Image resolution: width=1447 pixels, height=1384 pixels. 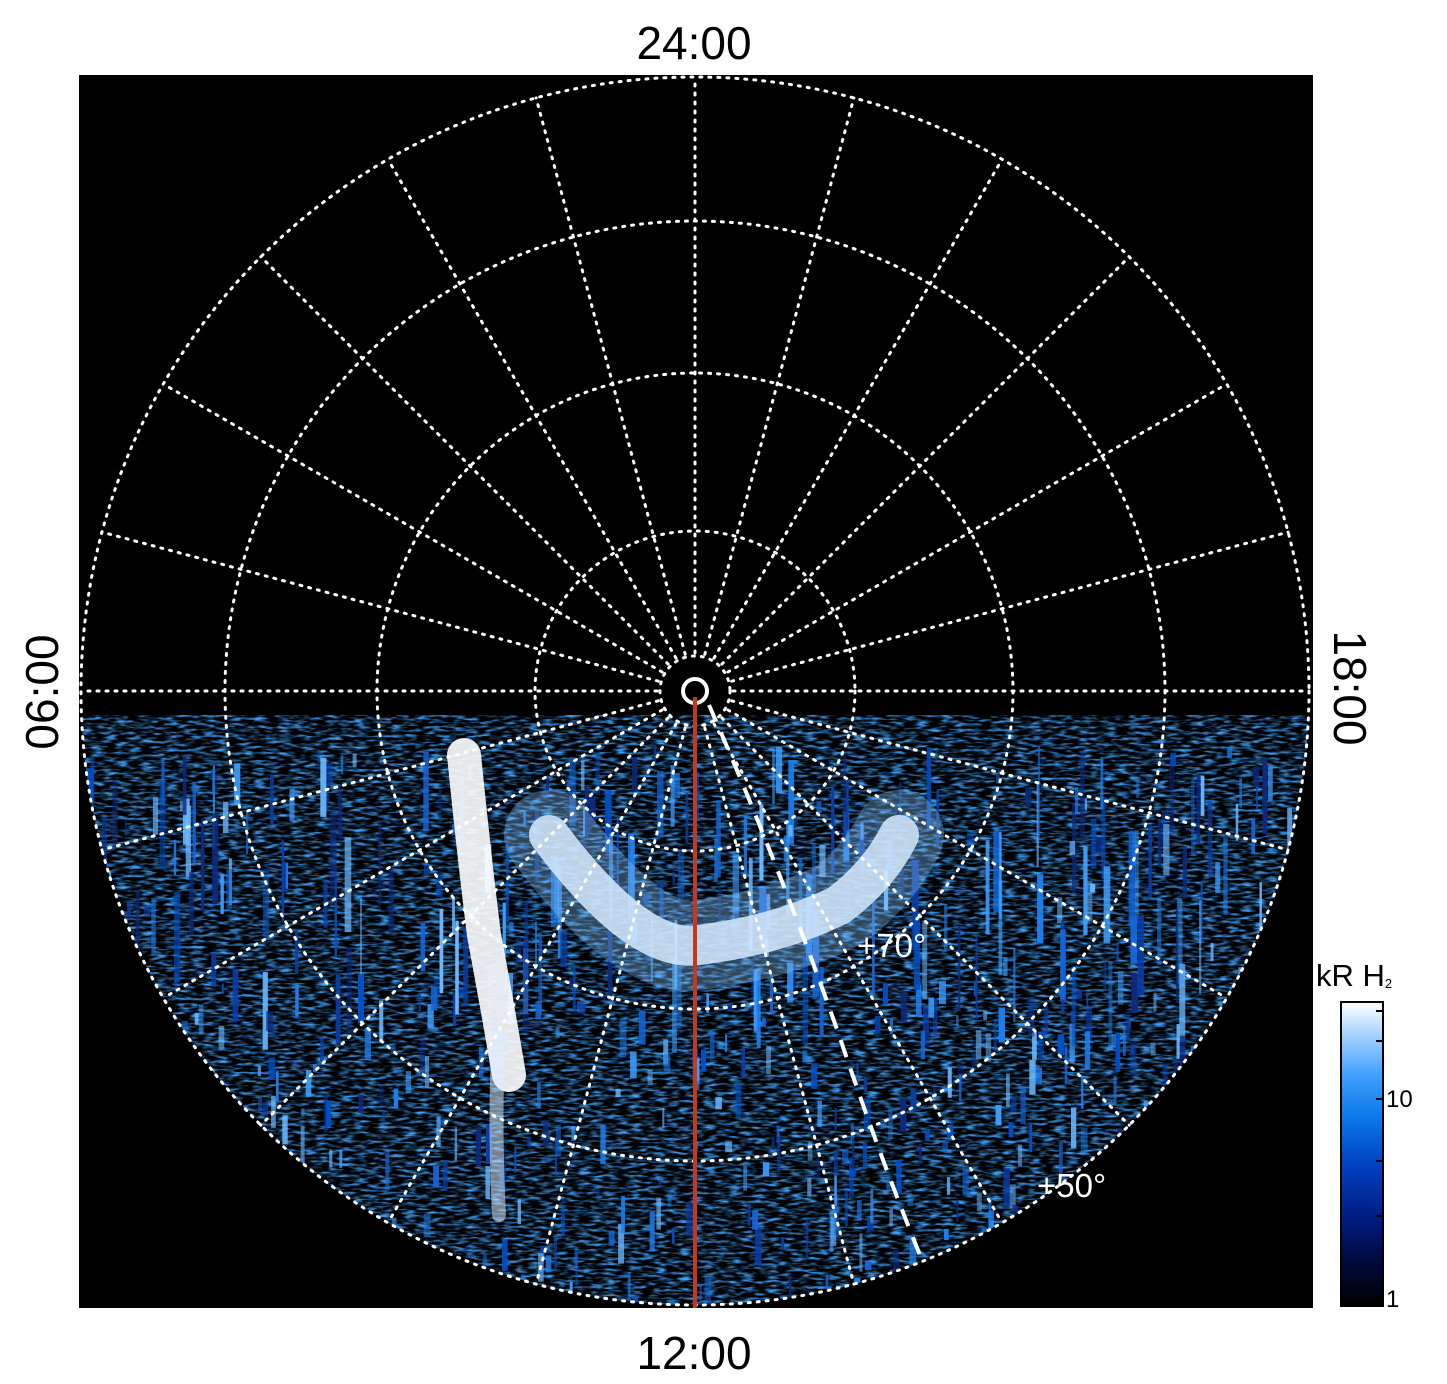 What do you see at coordinates (1354, 976) in the screenshot?
I see `colorbar-title: kR H2` at bounding box center [1354, 976].